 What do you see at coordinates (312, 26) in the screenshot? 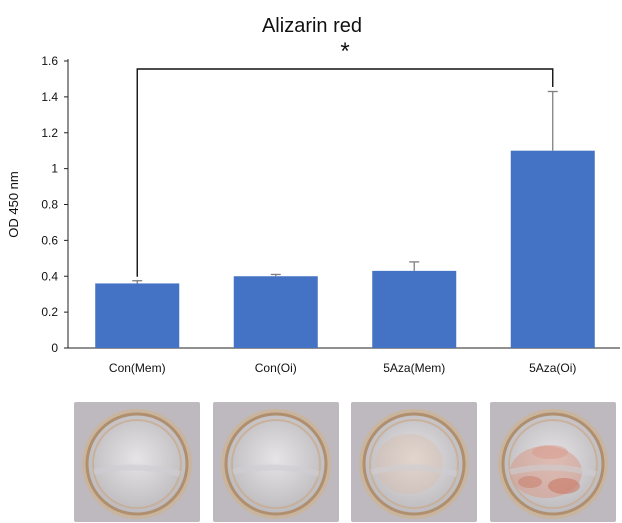
I see `chart-title: Alizarin red` at bounding box center [312, 26].